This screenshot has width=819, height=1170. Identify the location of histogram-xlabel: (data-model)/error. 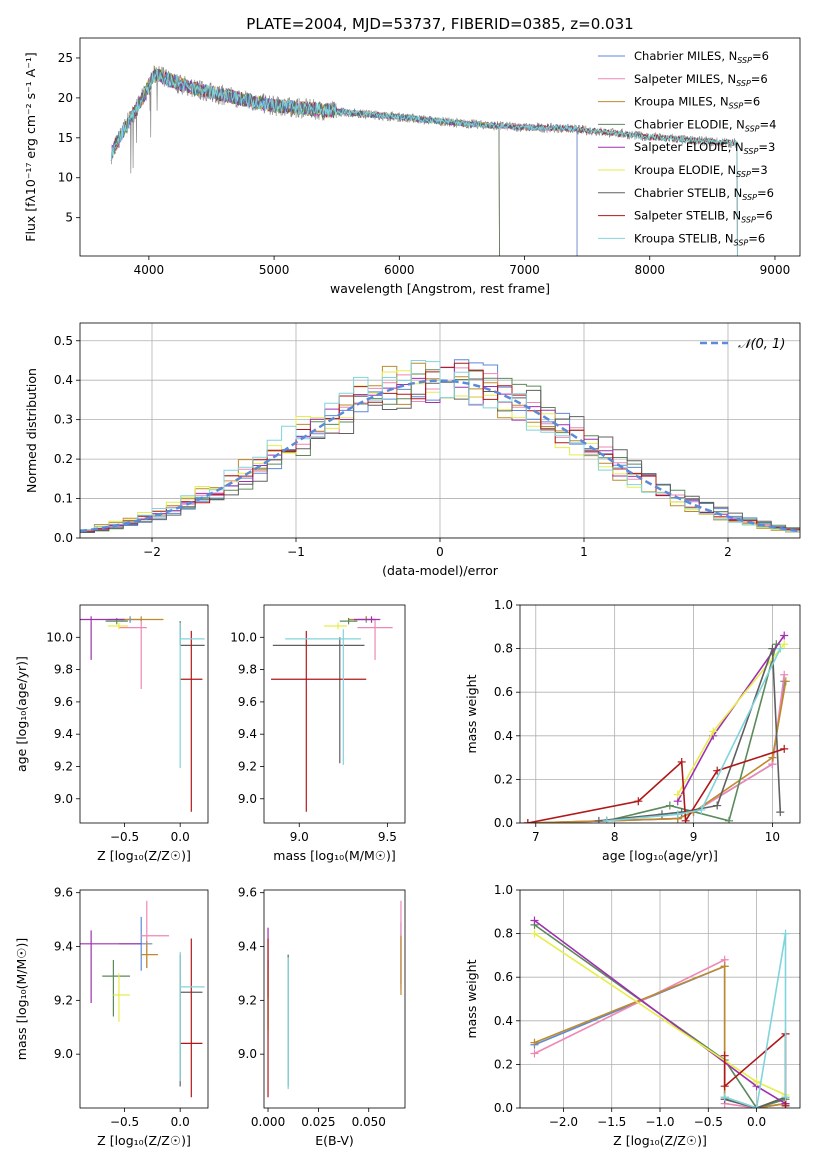
(440, 570).